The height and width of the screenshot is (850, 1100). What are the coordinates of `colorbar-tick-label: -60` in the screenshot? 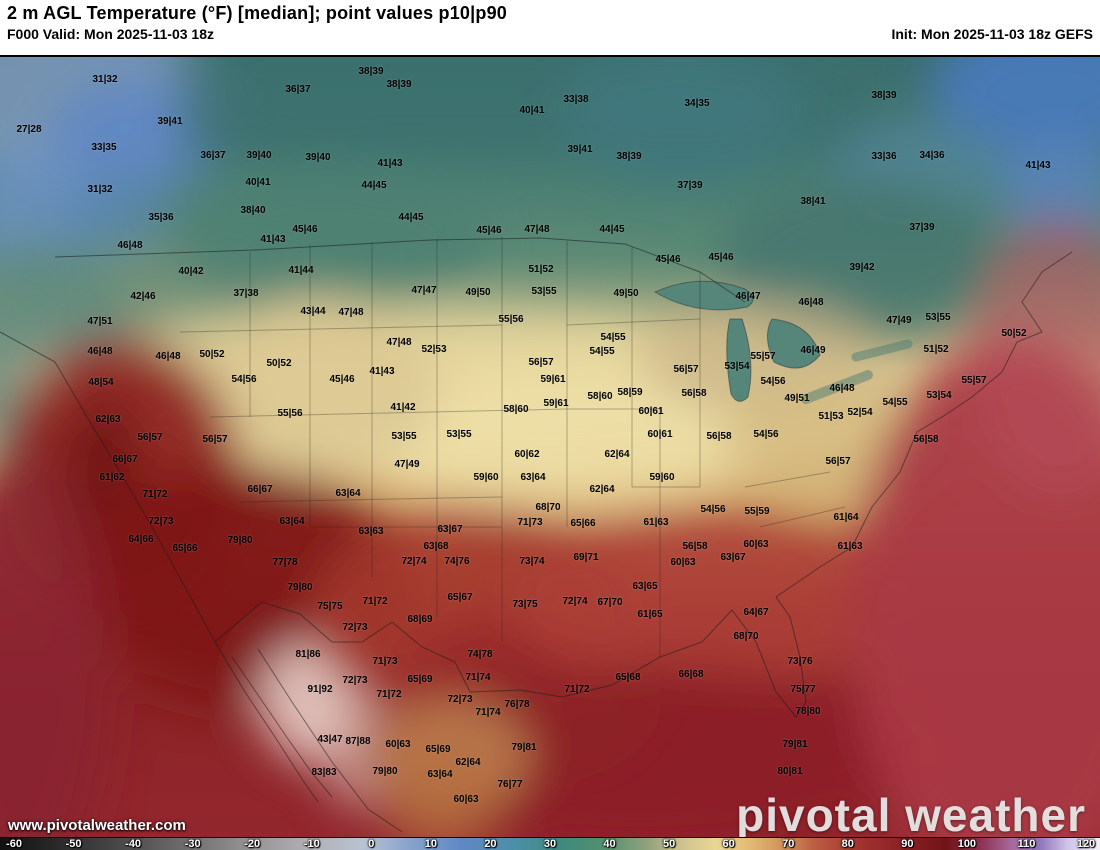 It's located at (14, 844).